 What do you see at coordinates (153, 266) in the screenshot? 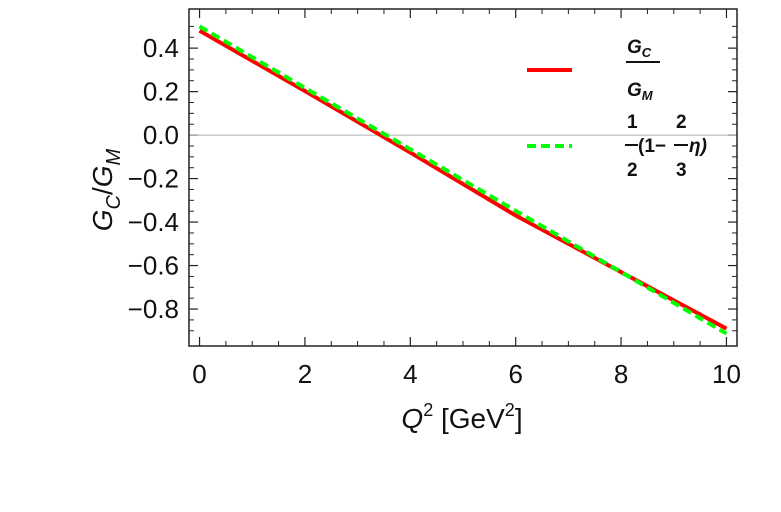
I see `y-tick-label: −0.6` at bounding box center [153, 266].